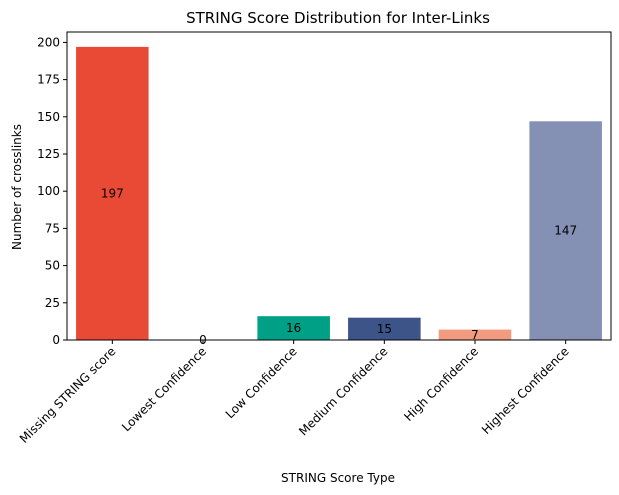 This screenshot has height=495, width=619. I want to click on y-tick-label-5: 125, so click(48, 154).